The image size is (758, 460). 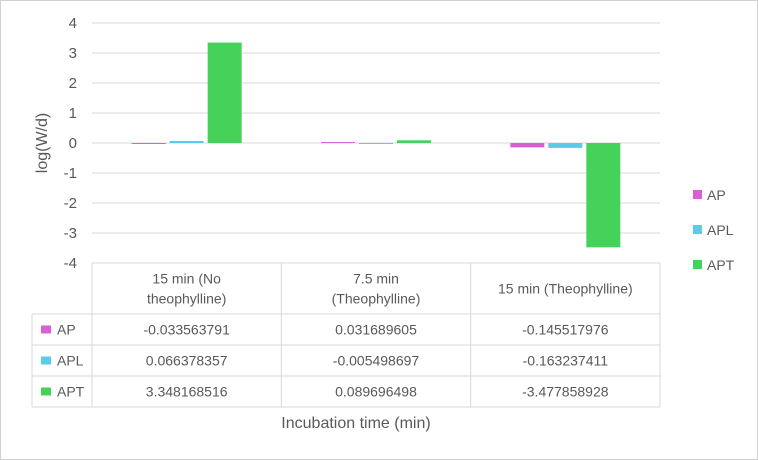 What do you see at coordinates (46, 329) in the screenshot?
I see `table-legend-key-ap` at bounding box center [46, 329].